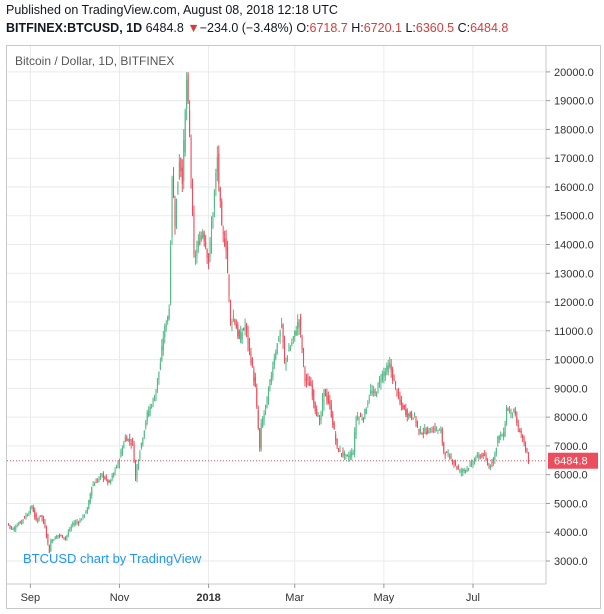 The height and width of the screenshot is (614, 604). What do you see at coordinates (573, 332) in the screenshot?
I see `y-tick-label: 11000.0` at bounding box center [573, 332].